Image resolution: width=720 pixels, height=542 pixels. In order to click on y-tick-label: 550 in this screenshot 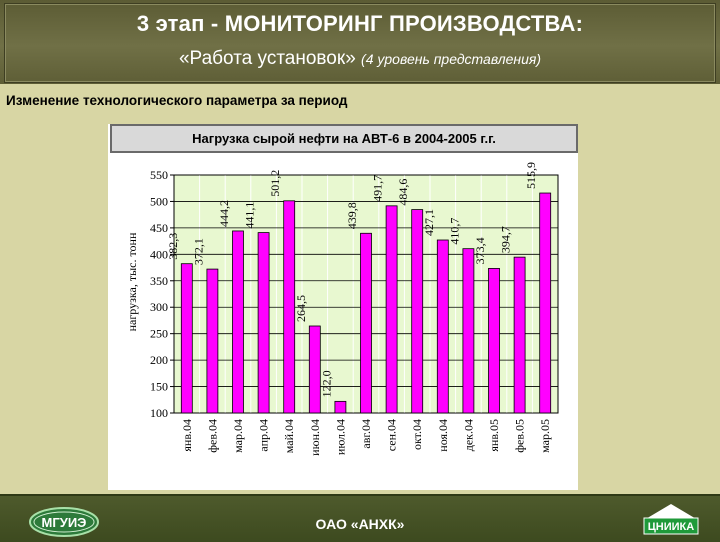, I will do `click(159, 175)`.